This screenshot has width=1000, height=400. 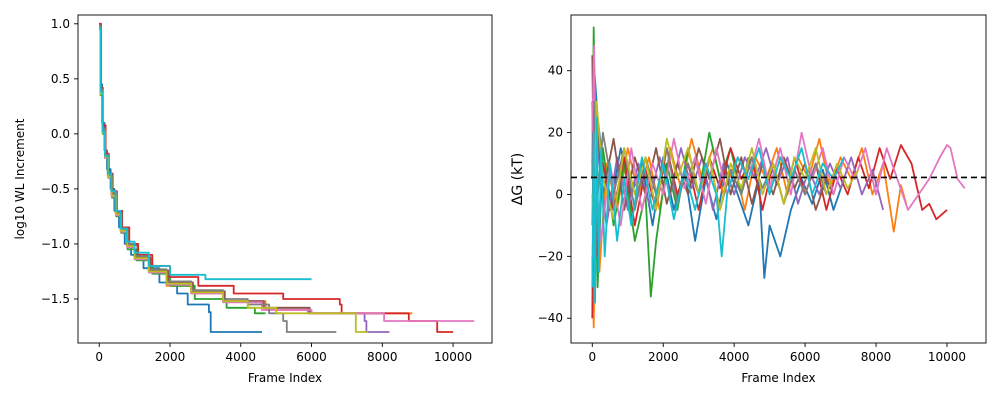 I want to click on y-tick-label: −1.5, so click(x=55, y=299).